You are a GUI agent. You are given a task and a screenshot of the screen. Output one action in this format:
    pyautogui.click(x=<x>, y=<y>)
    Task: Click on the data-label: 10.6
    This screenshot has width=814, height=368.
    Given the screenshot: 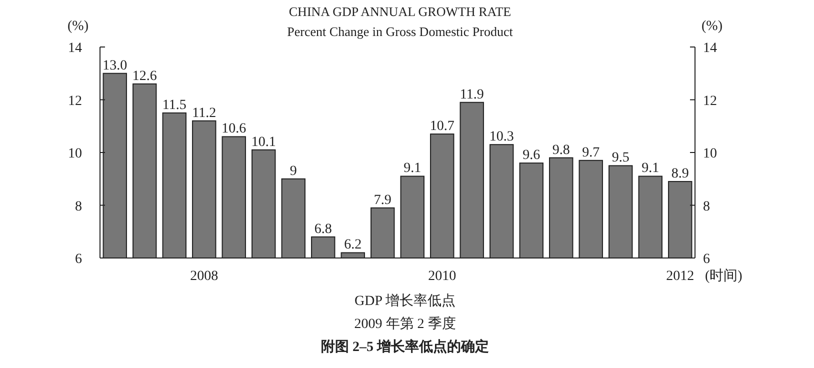 What is the action you would take?
    pyautogui.click(x=234, y=129)
    